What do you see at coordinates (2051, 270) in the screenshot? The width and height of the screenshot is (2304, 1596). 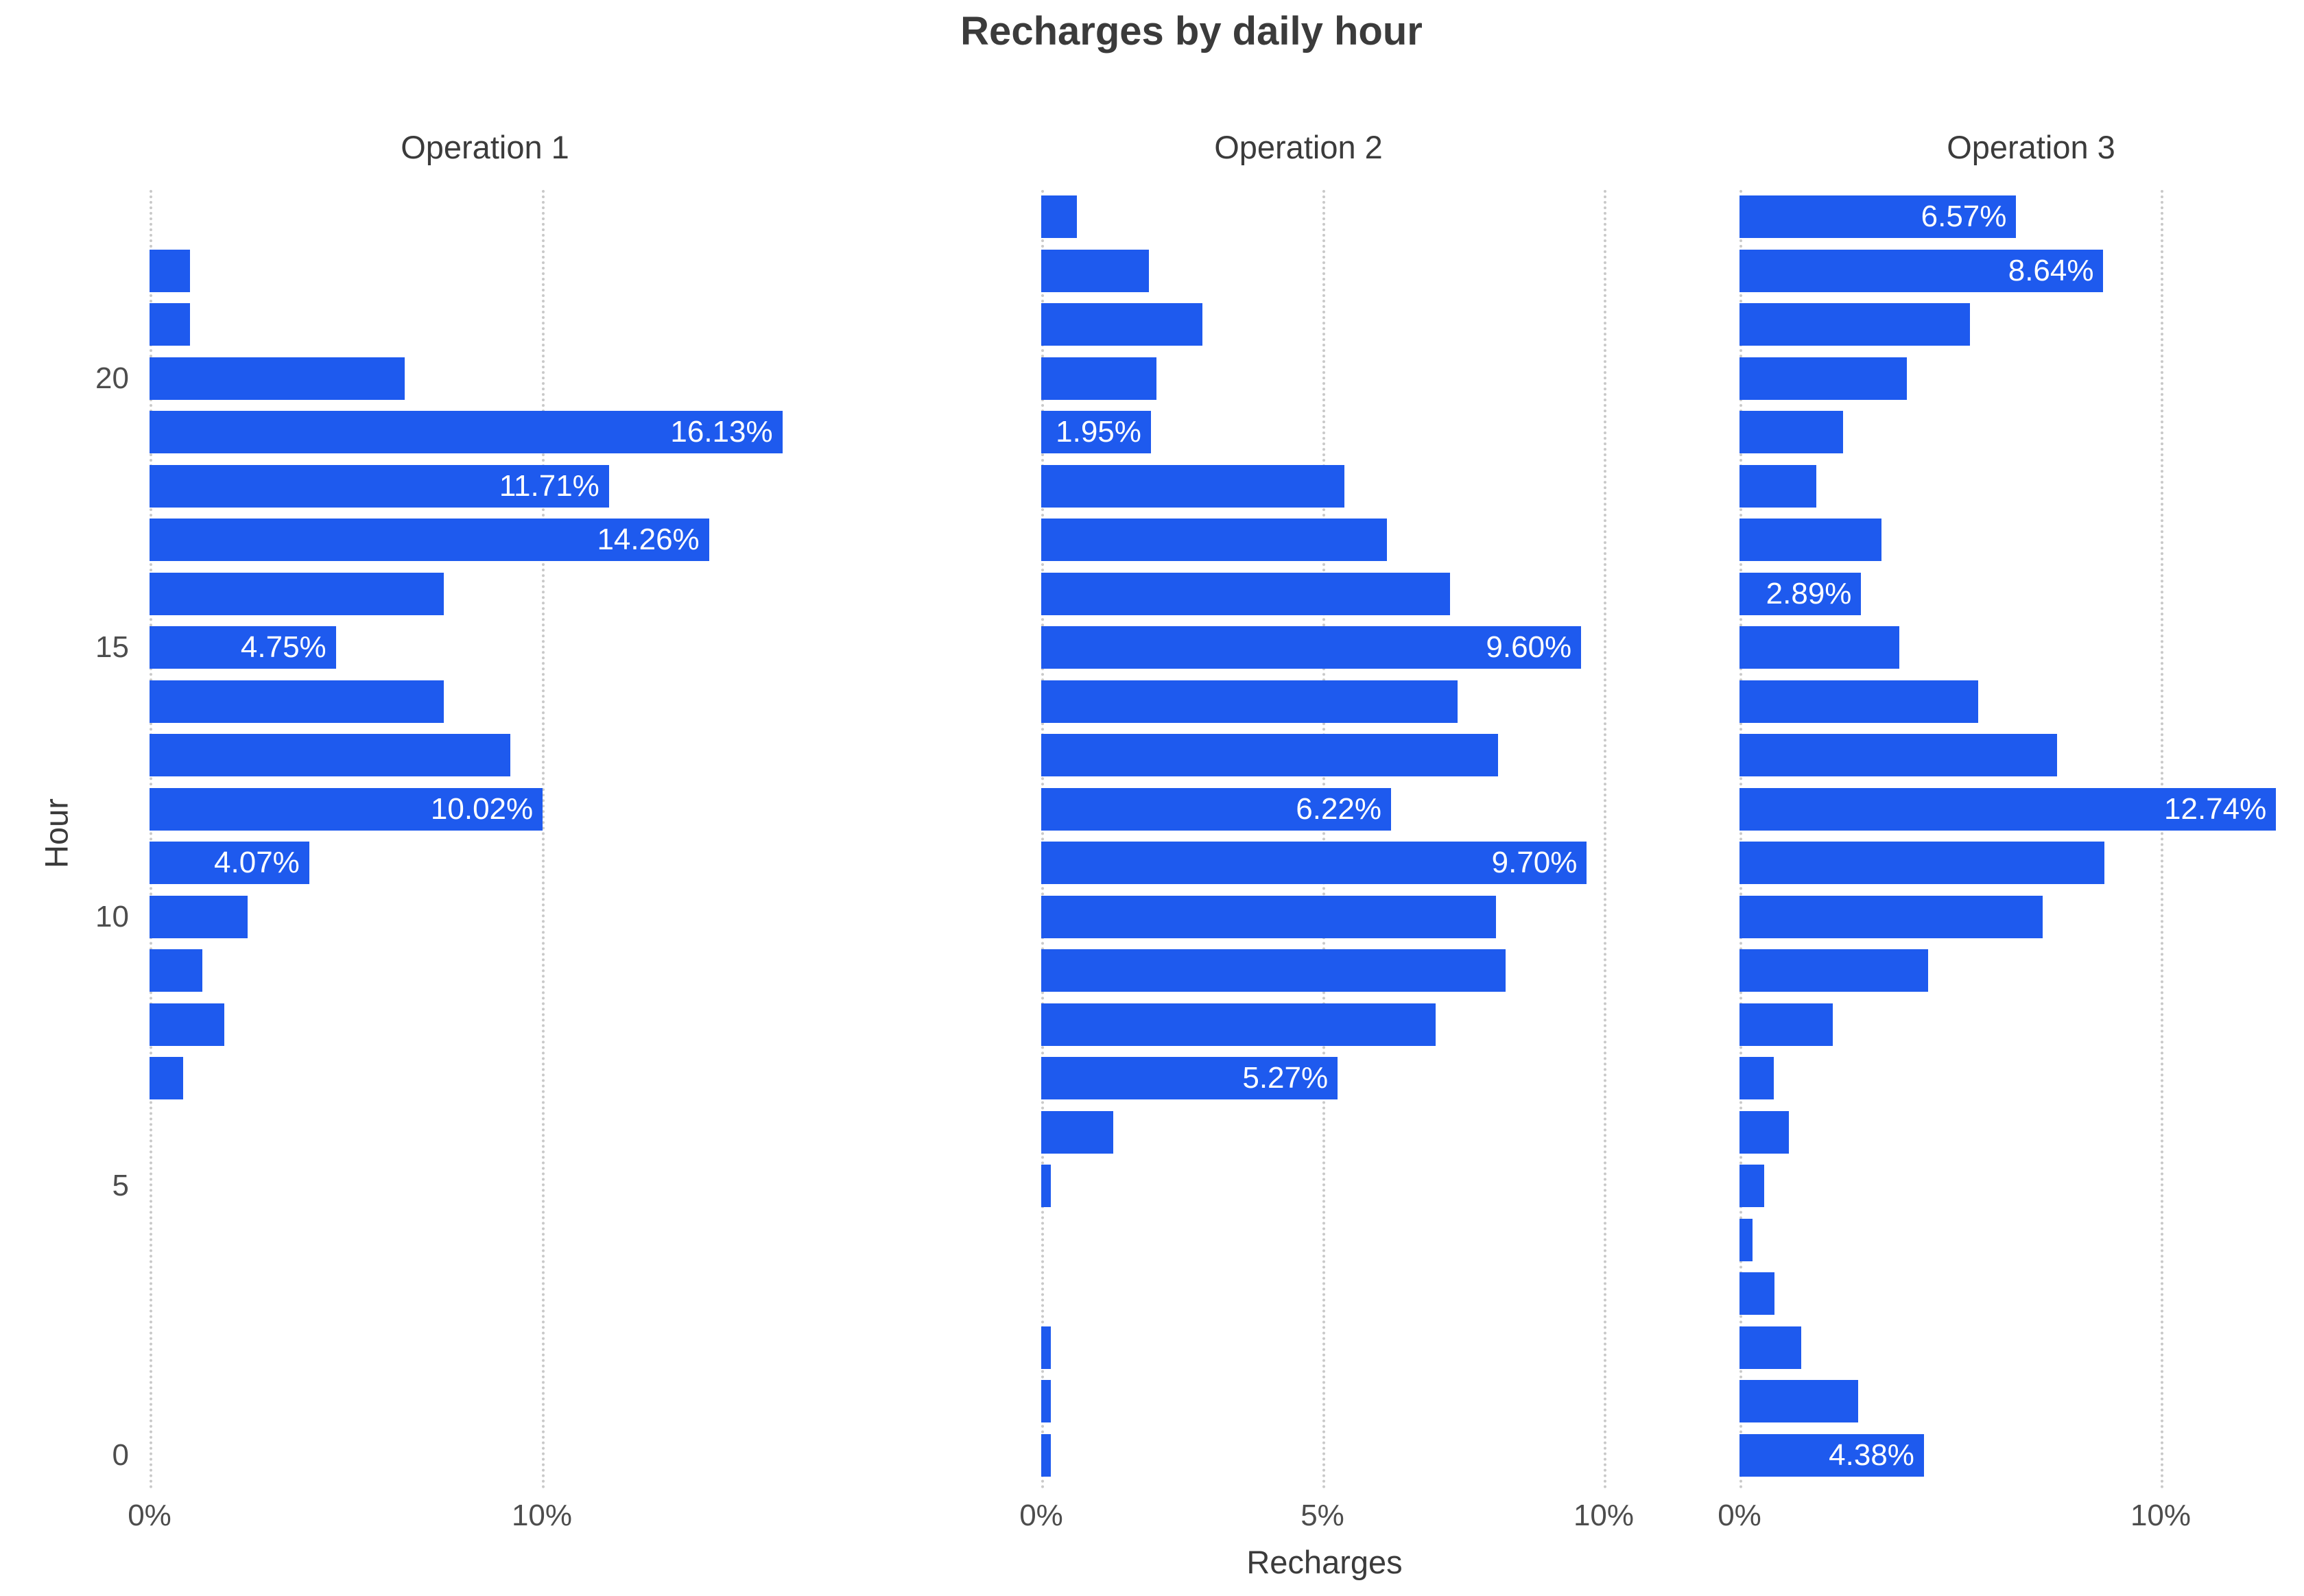 I see `bar-value-label-operation-3-hour-22: 8.64%` at bounding box center [2051, 270].